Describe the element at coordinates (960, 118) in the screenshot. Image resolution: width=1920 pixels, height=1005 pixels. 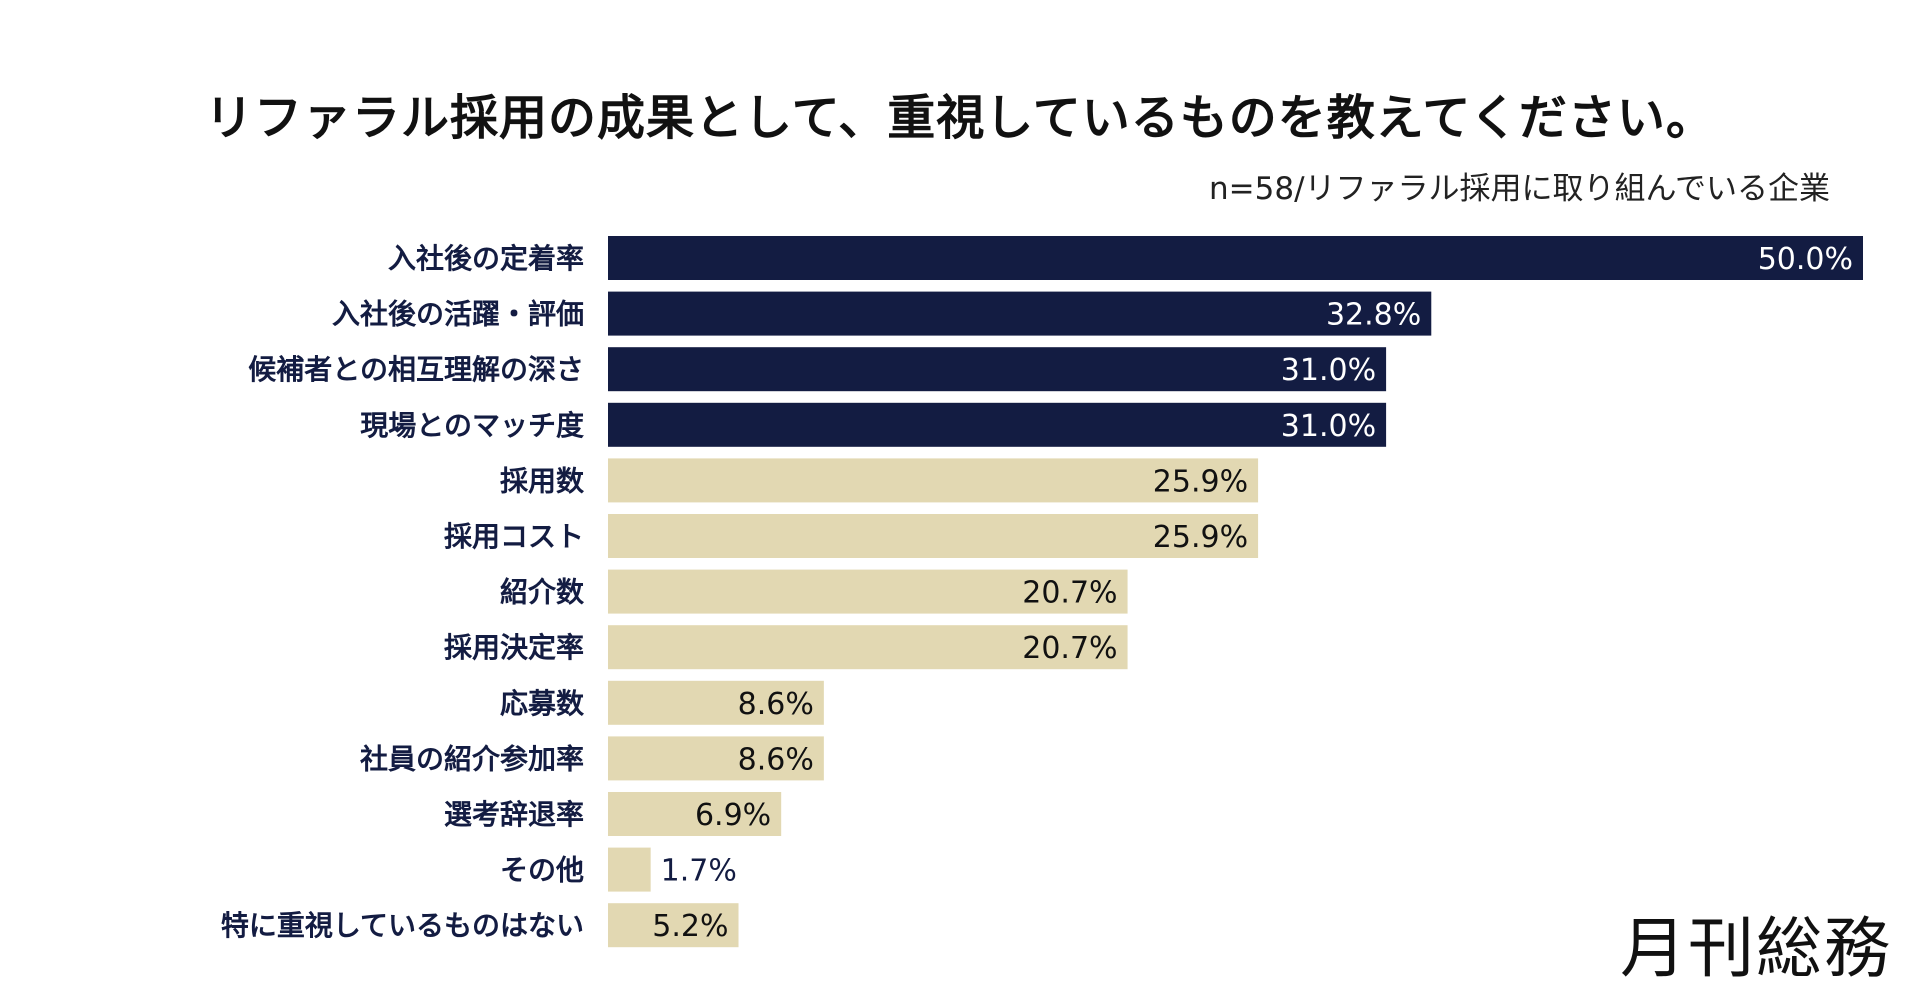
I see `chart-title: リファラル採用の成果として、重視しているものを教えてください。` at that location.